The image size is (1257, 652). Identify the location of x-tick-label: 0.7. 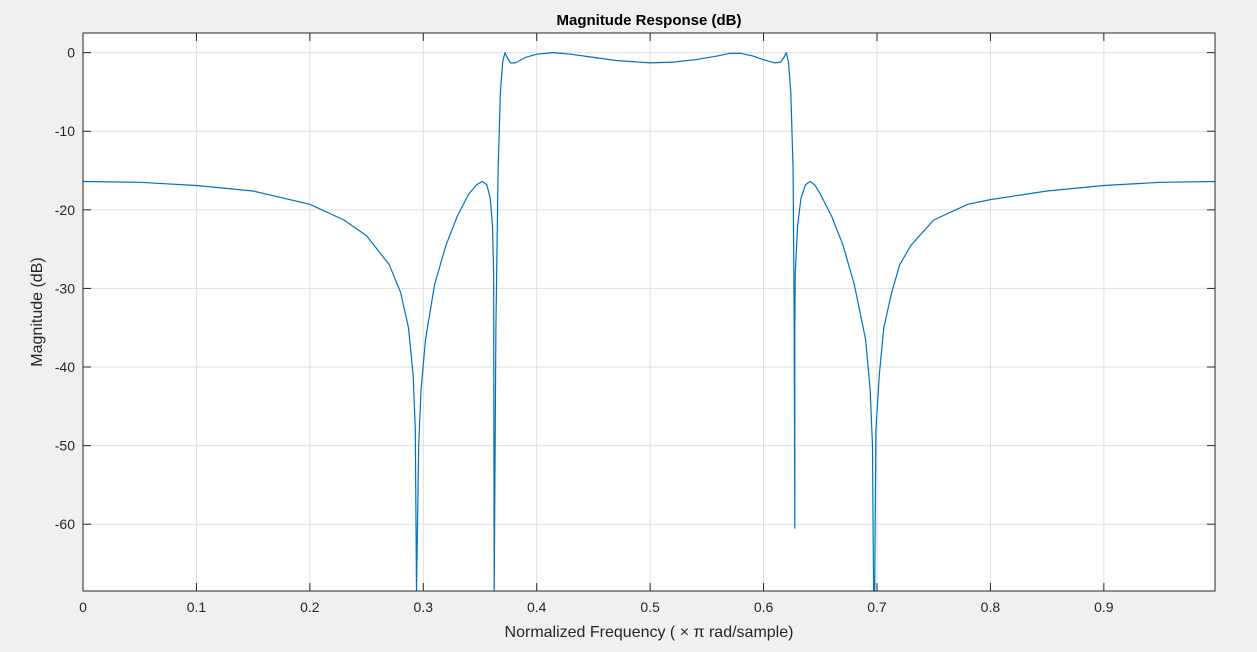
(877, 607).